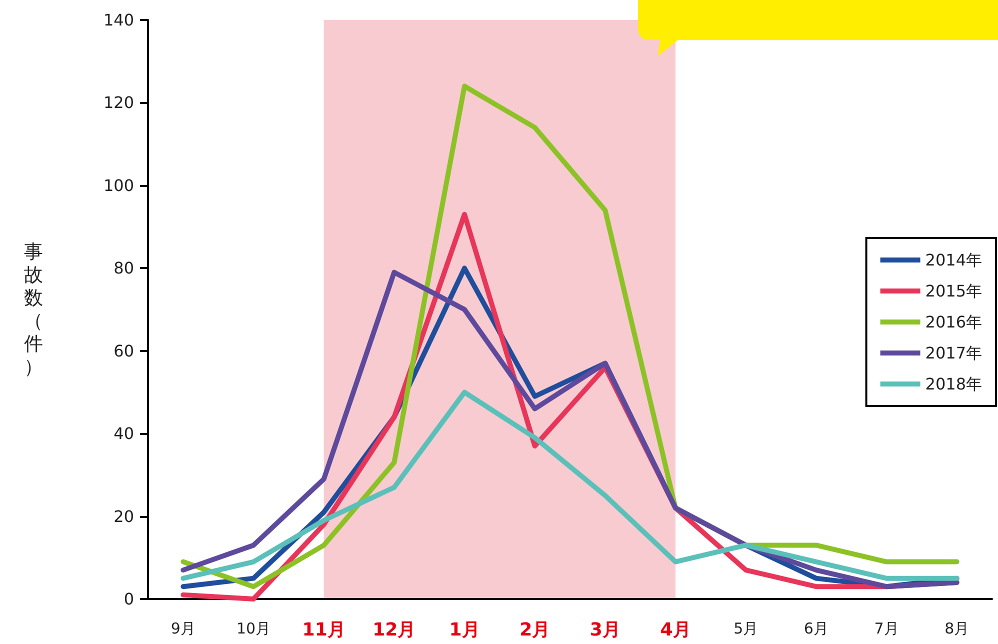  I want to click on y-tick-label: 80, so click(124, 268).